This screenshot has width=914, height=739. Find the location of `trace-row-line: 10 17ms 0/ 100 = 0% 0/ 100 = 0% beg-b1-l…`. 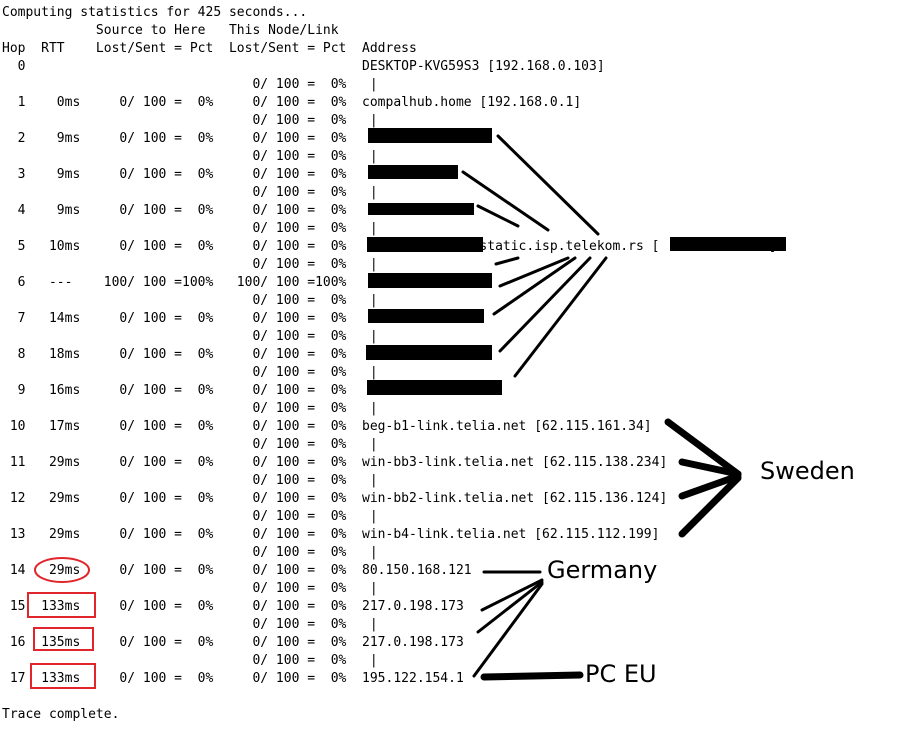

trace-row-line: 10 17ms 0/ 100 = 0% 0/ 100 = 0% beg-b1-l… is located at coordinates (327, 426).